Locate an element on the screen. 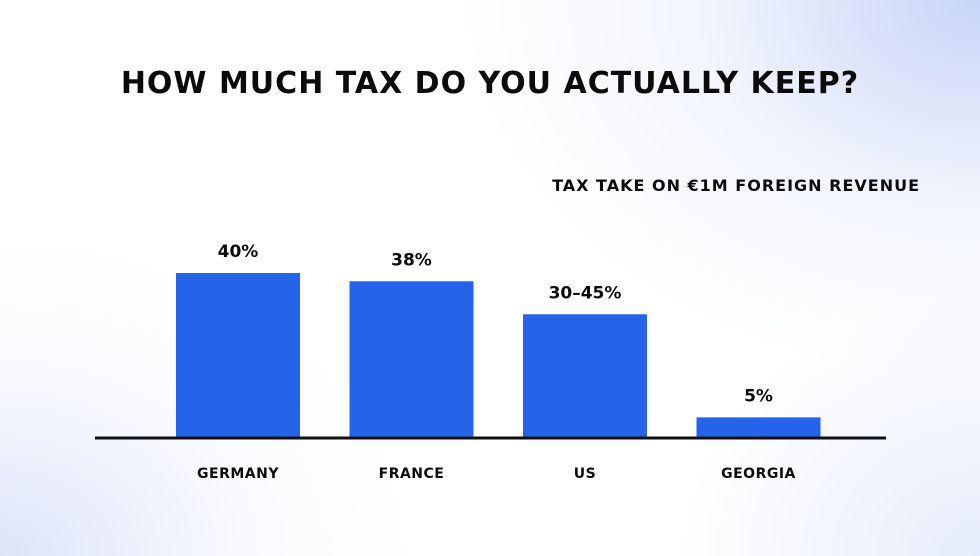 The height and width of the screenshot is (556, 980). bar-us is located at coordinates (585, 376).